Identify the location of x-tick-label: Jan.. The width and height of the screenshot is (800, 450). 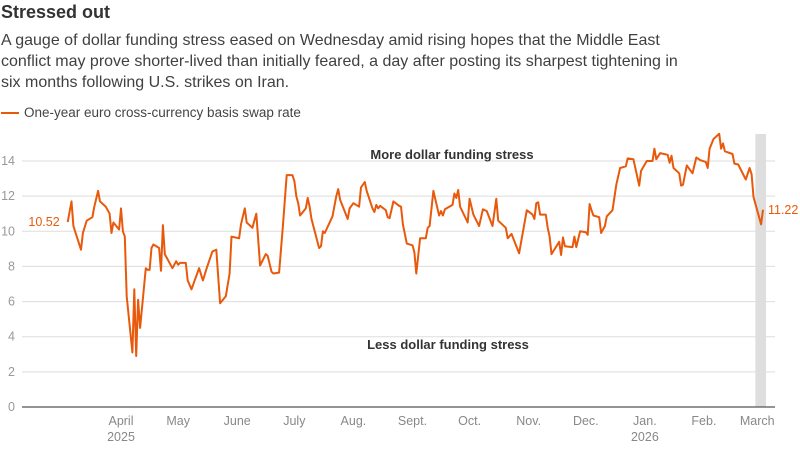
(645, 421).